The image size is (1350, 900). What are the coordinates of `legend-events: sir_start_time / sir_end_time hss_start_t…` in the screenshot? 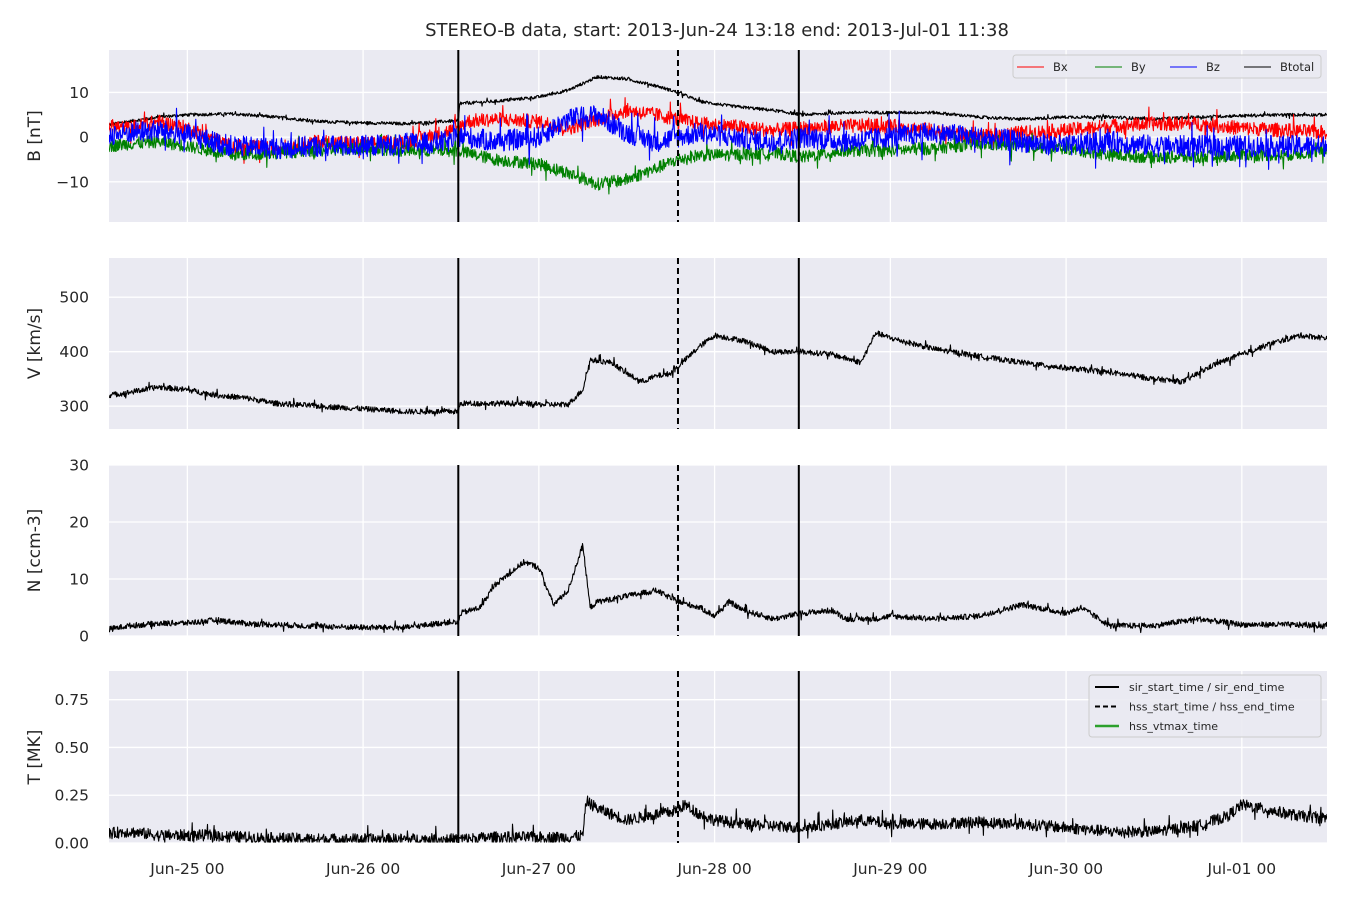 It's located at (1205, 706).